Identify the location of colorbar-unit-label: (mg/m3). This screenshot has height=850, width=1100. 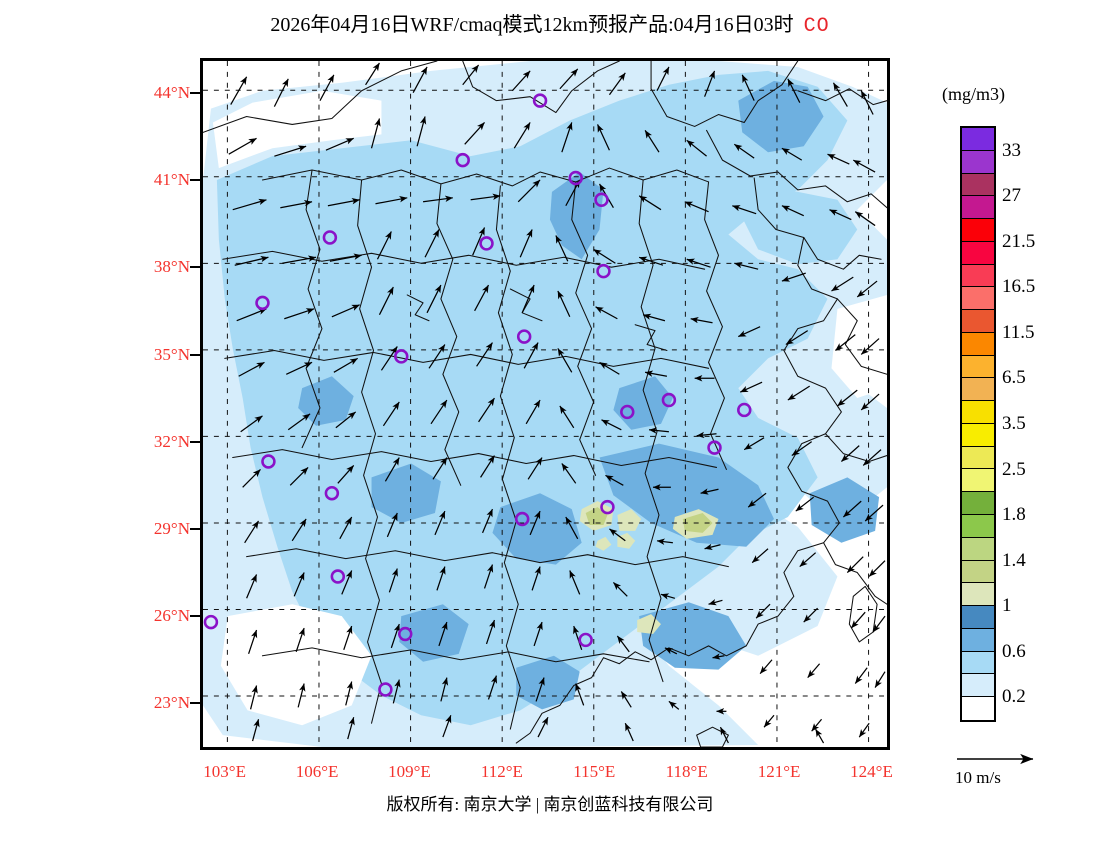
(973, 94).